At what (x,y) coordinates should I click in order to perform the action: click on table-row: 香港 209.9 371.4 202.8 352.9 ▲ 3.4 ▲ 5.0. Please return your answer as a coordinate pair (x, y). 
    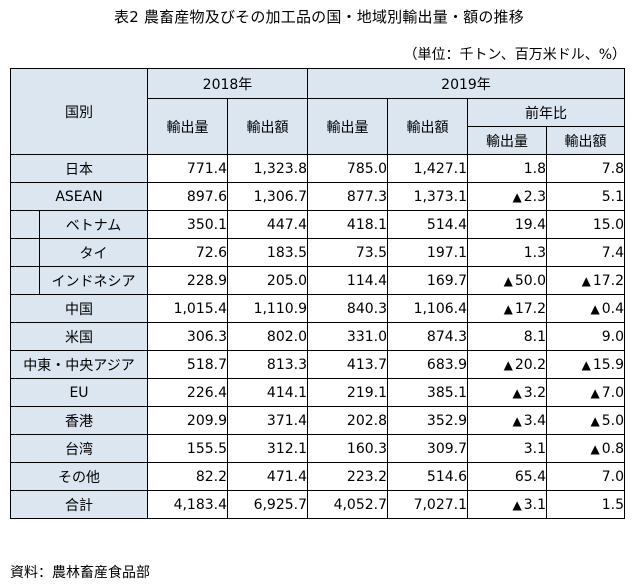
    Looking at the image, I should click on (317, 420).